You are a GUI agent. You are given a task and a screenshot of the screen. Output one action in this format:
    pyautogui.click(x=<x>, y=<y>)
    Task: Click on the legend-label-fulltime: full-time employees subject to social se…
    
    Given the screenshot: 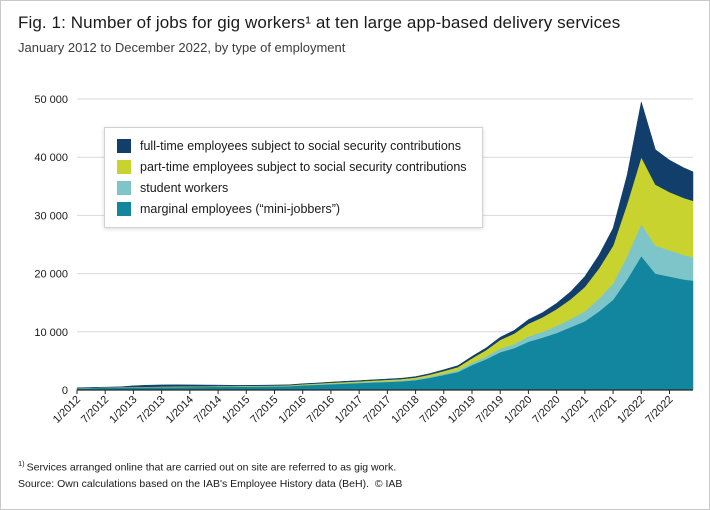 What is the action you would take?
    pyautogui.click(x=300, y=146)
    